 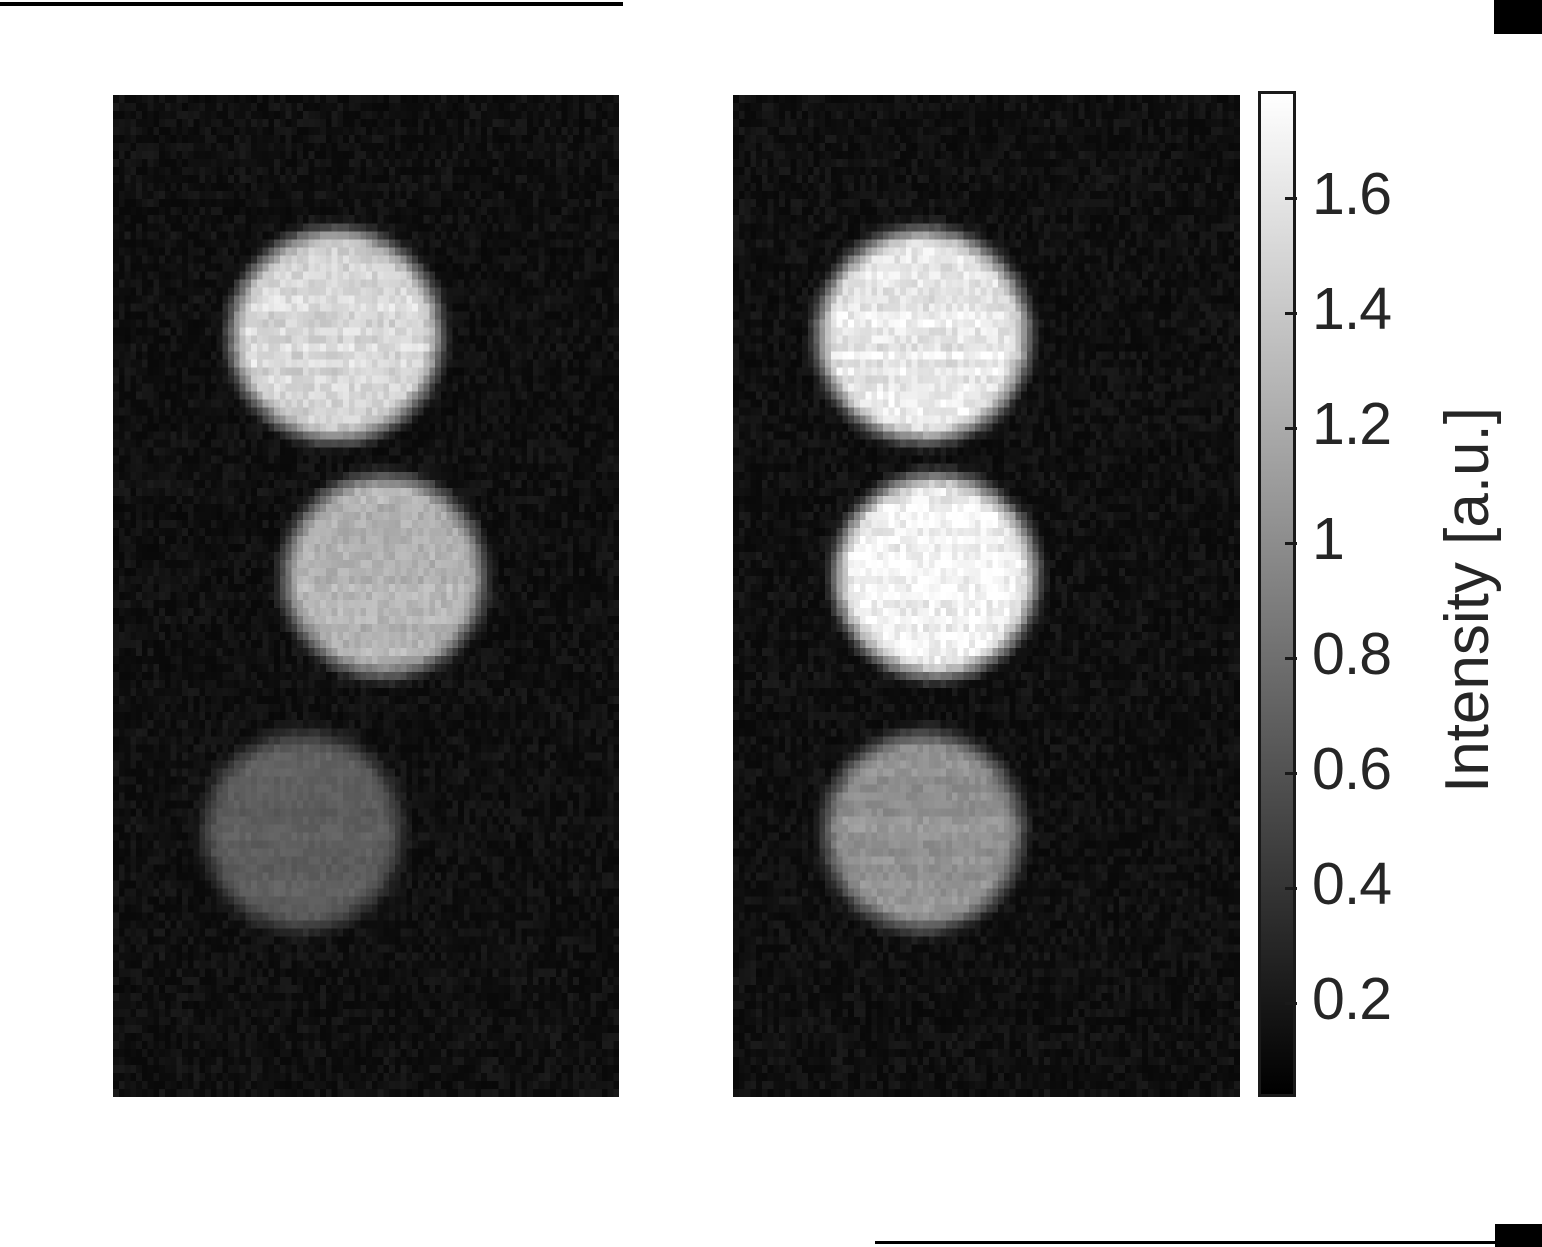 I want to click on intensity-colorbar, so click(x=1277, y=594).